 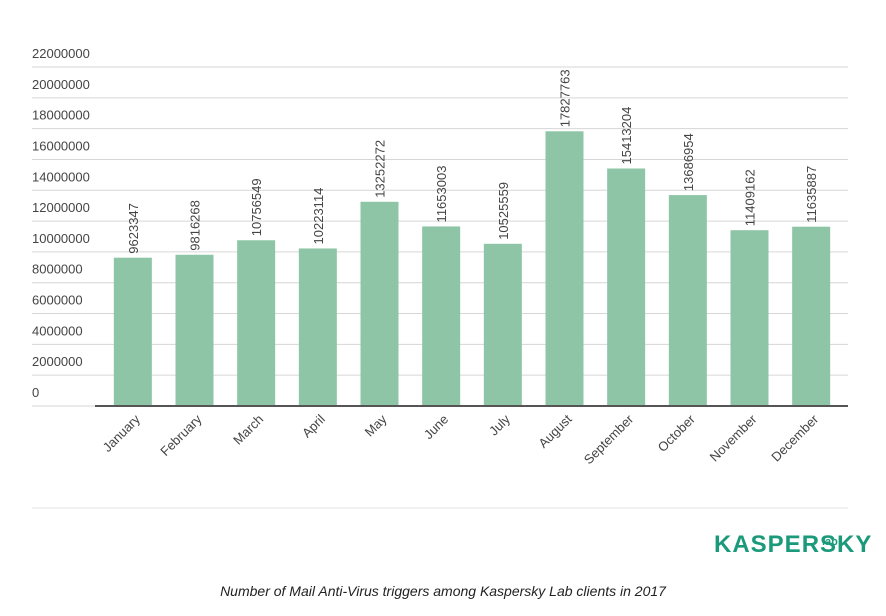 What do you see at coordinates (57, 300) in the screenshot?
I see `y-tick-label: 6000000` at bounding box center [57, 300].